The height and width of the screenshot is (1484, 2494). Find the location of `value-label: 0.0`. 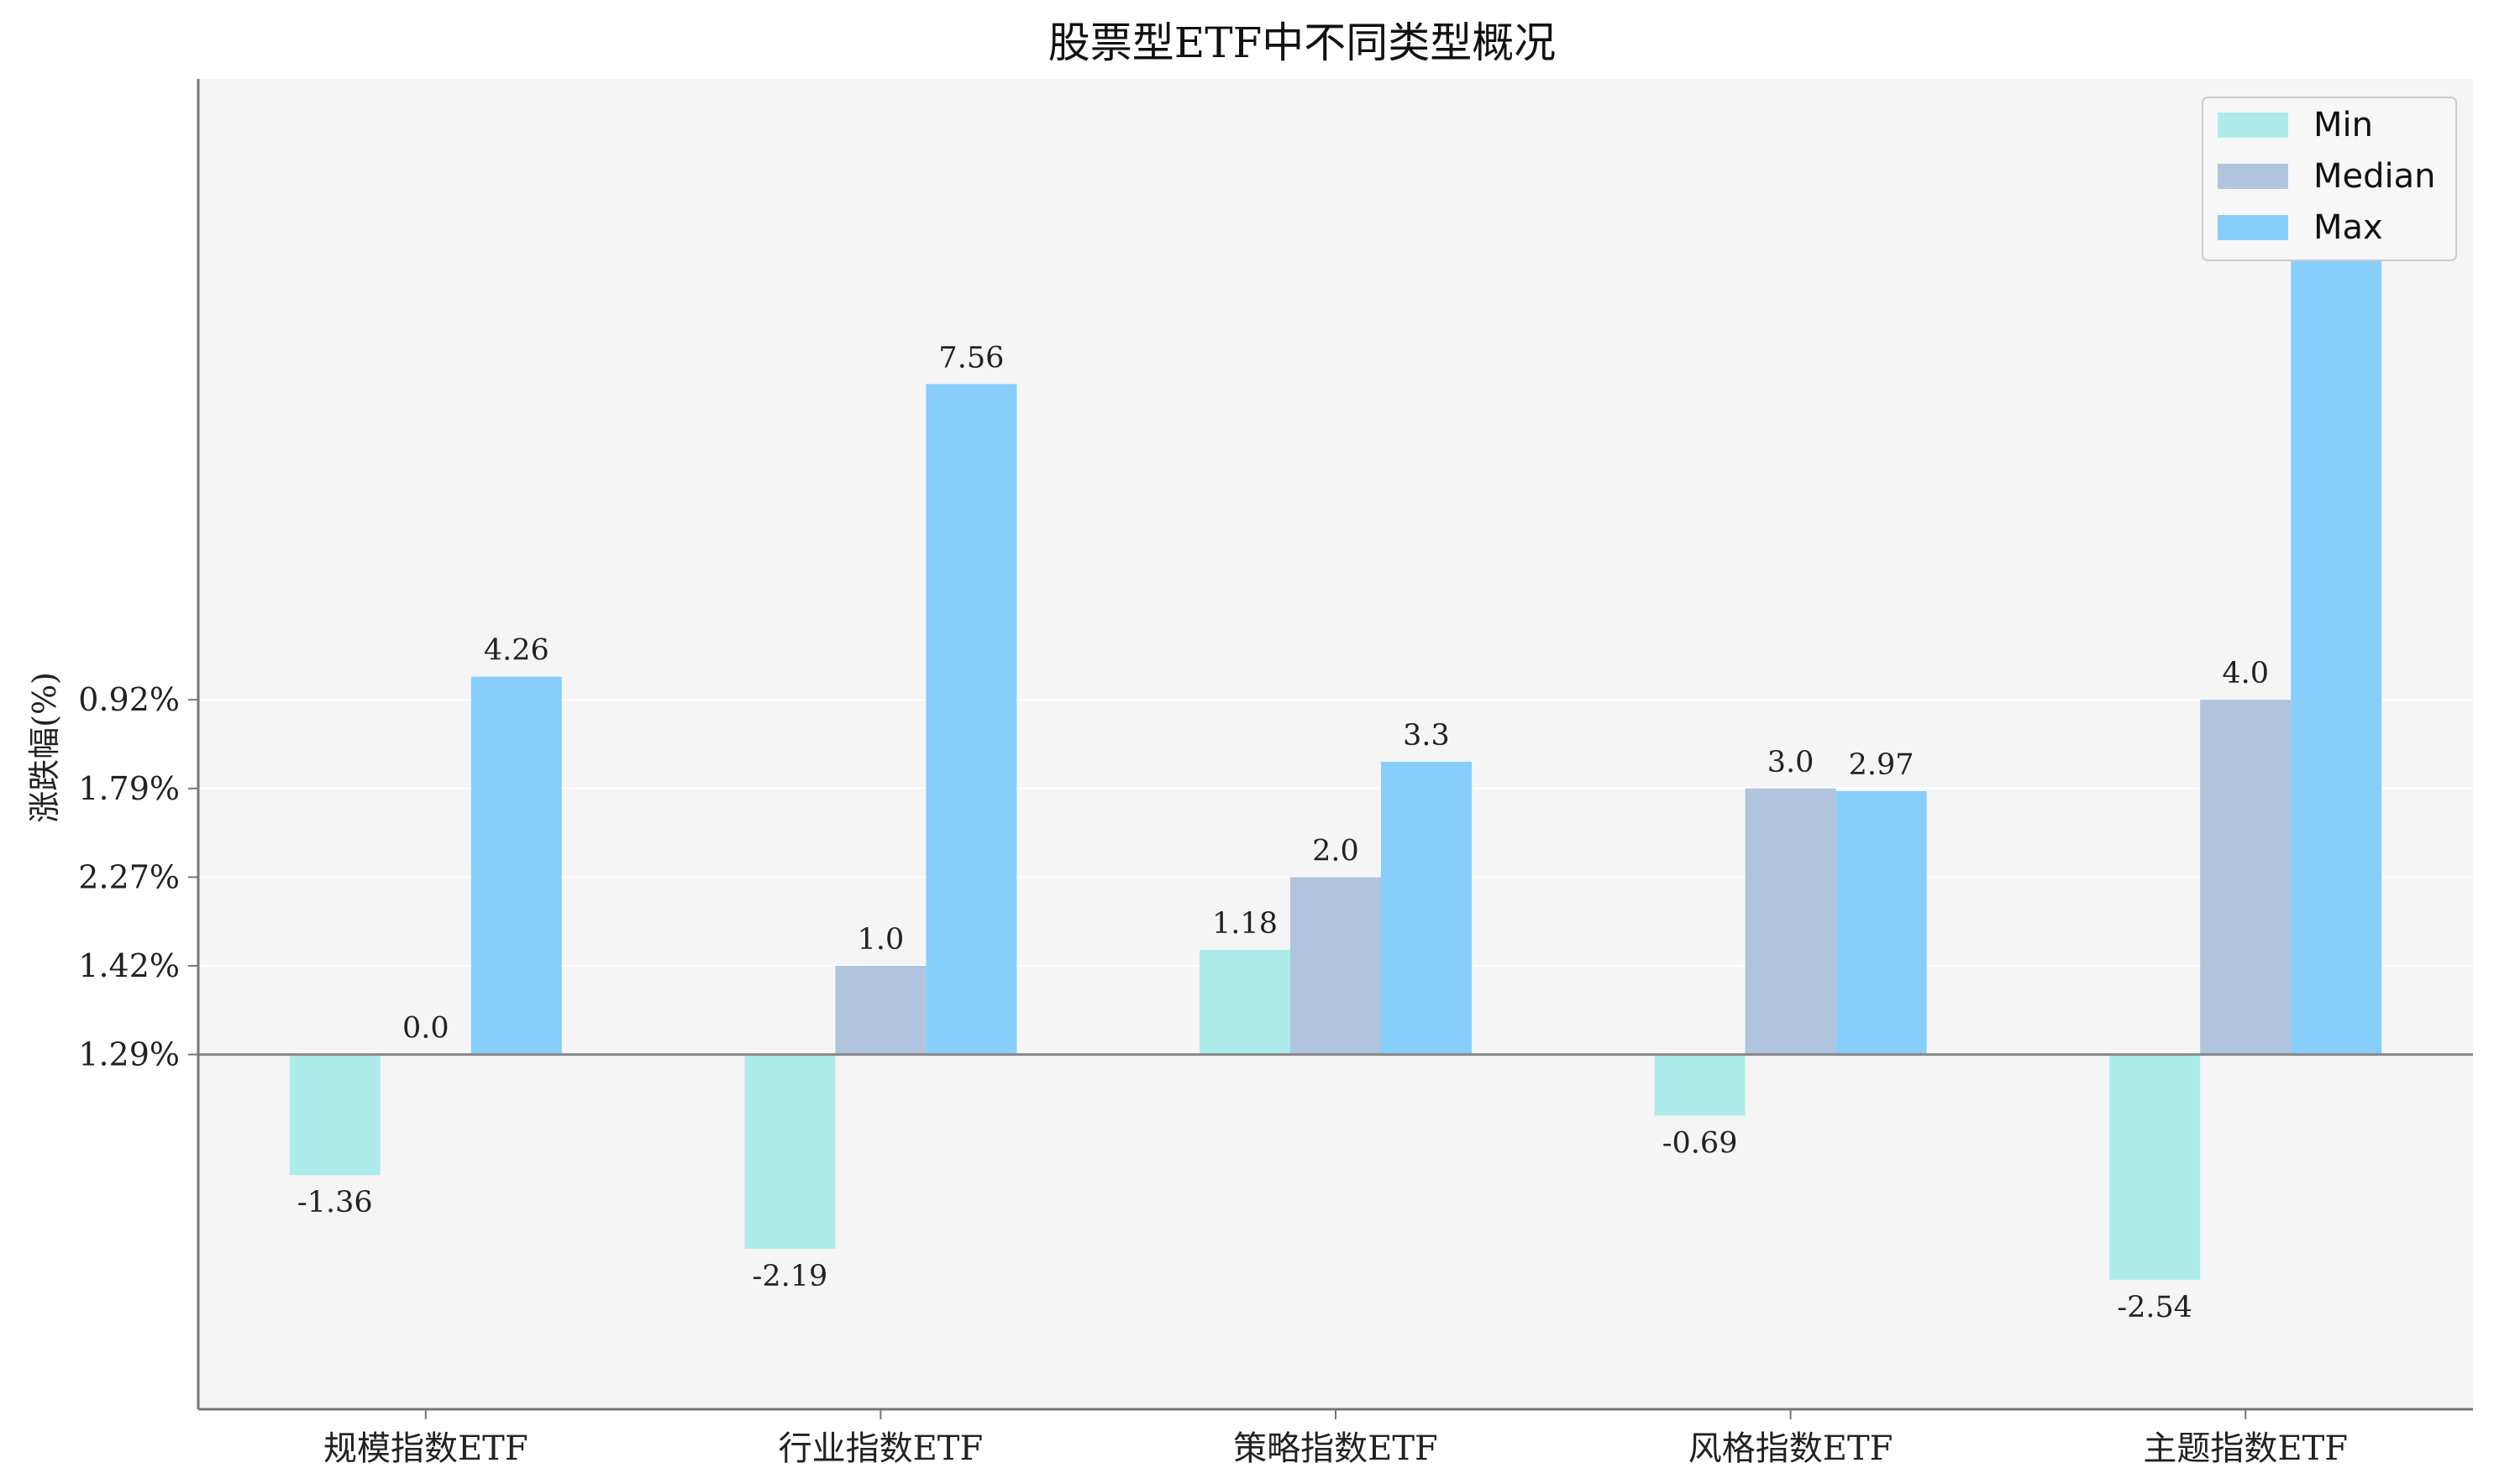

value-label: 0.0 is located at coordinates (426, 1029).